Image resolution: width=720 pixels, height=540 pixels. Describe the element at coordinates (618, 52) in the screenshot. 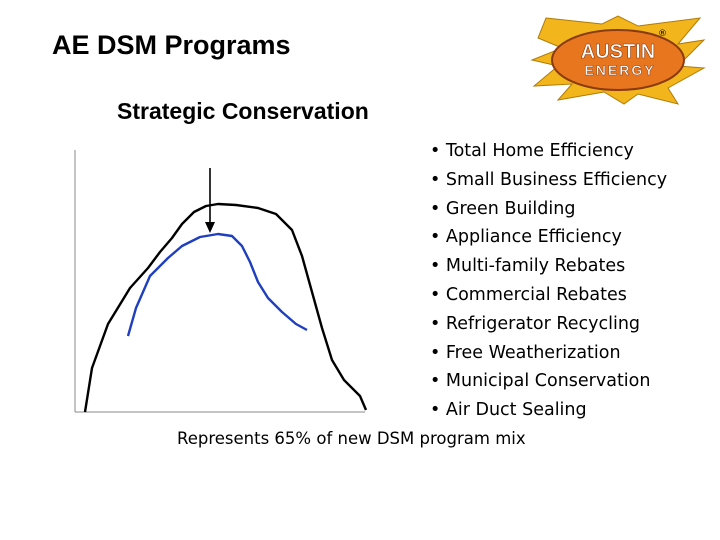

I see `logo-text-austin: AUSTIN` at that location.